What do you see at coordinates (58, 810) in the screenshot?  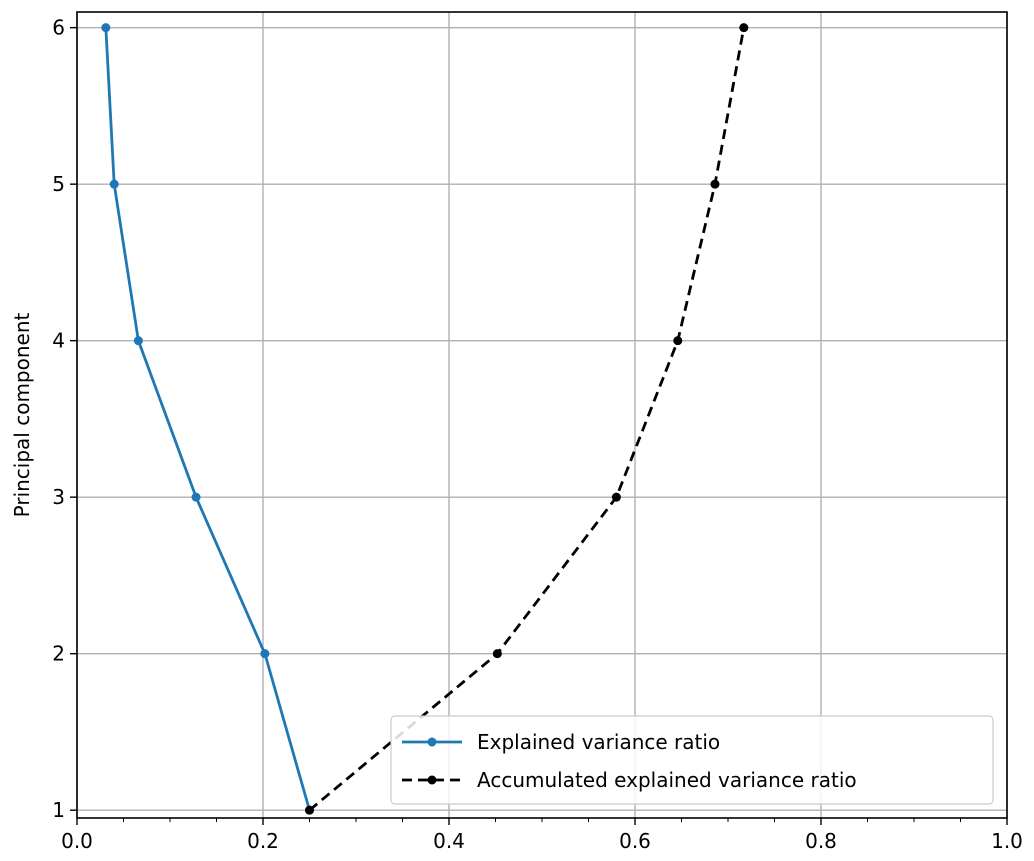 I see `y-tick-label: 1` at bounding box center [58, 810].